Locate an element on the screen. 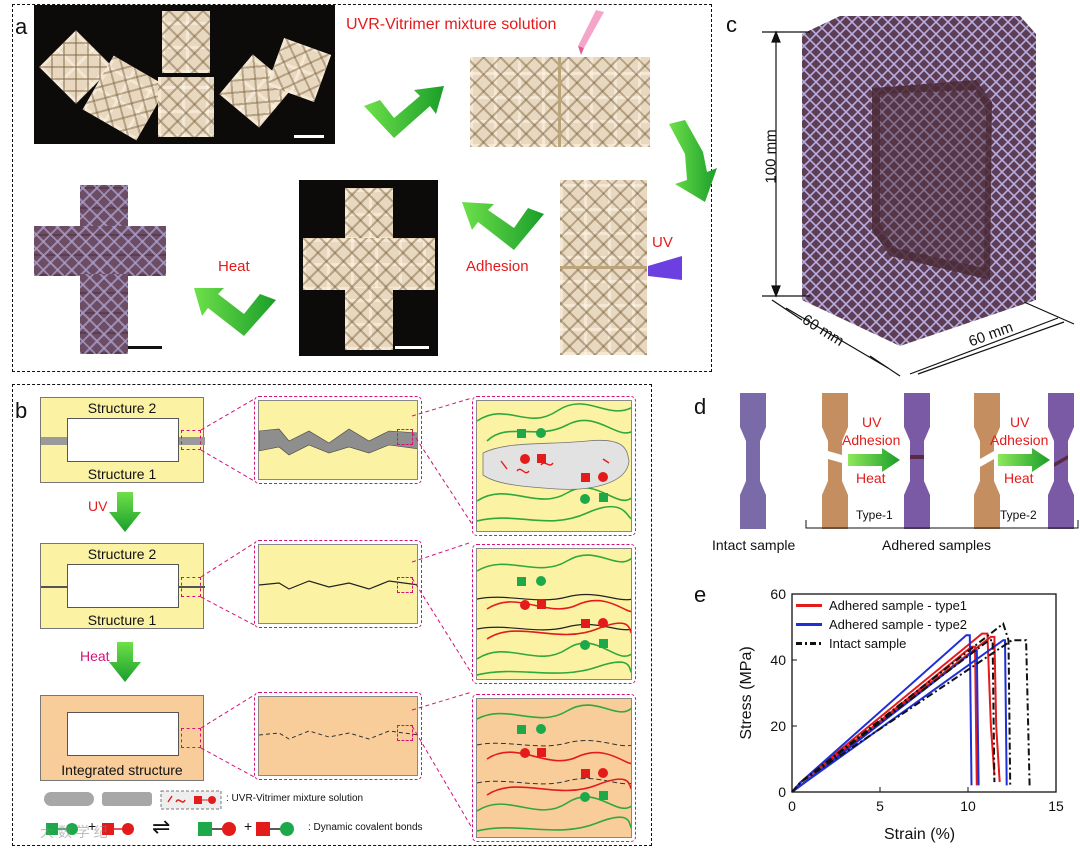 The image size is (1080, 852). legend-item-intact: Intact sample is located at coordinates (851, 643).